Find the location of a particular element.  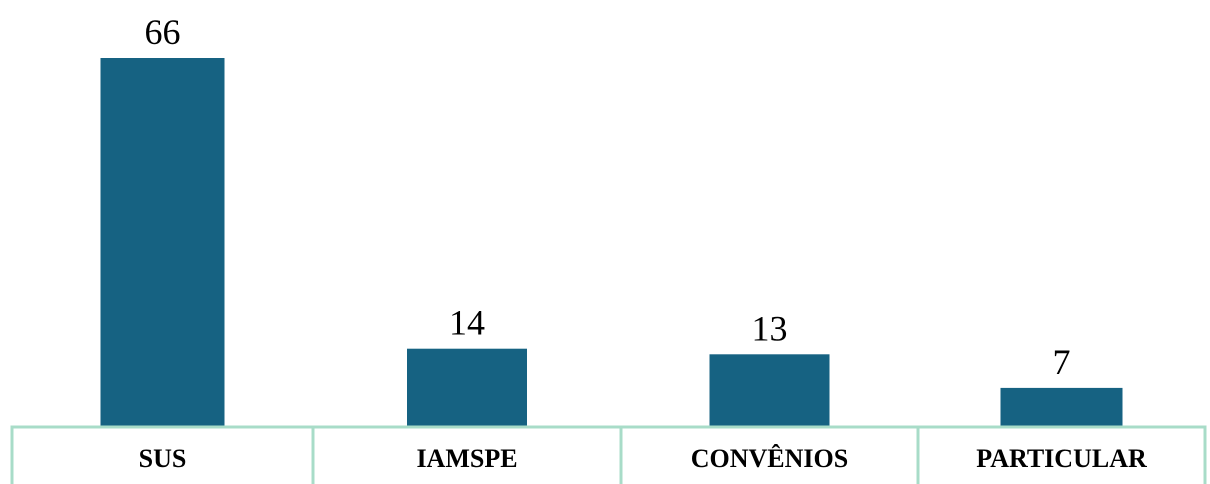

category-table is located at coordinates (608, 454).